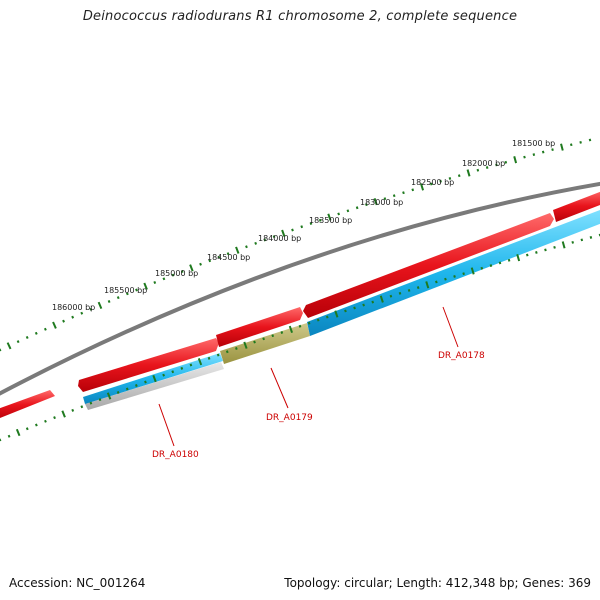 The width and height of the screenshot is (600, 600). I want to click on reverse-feature-cyan-right, so click(453, 273).